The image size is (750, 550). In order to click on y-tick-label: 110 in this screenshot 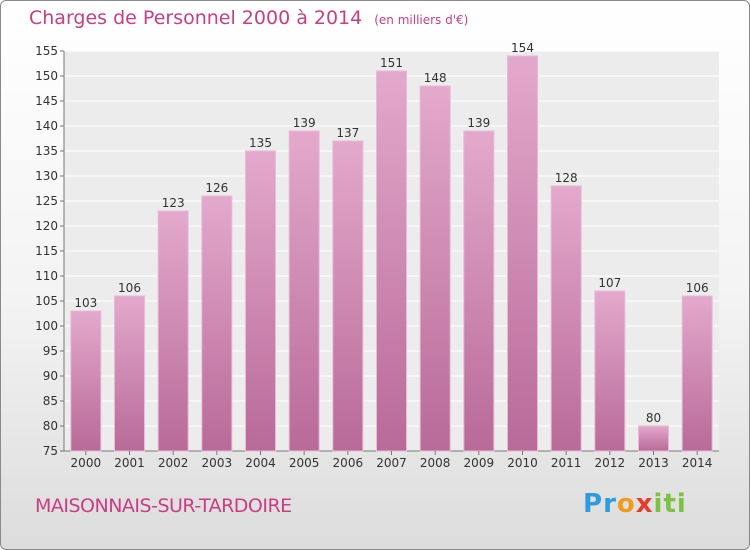, I will do `click(46, 276)`.